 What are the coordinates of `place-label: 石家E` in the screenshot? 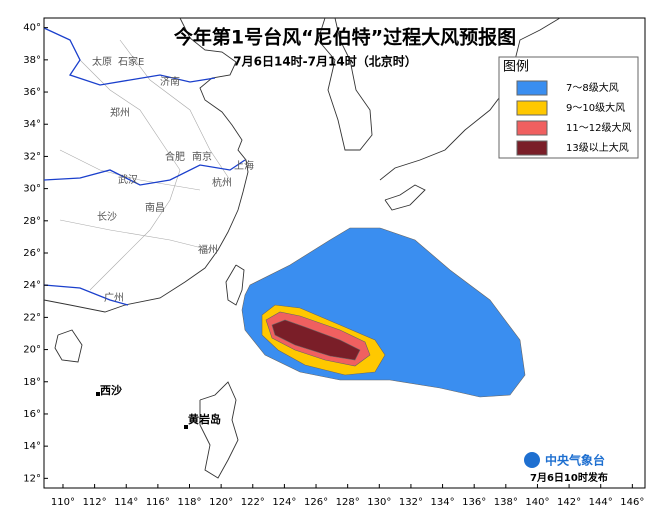 It's located at (131, 61).